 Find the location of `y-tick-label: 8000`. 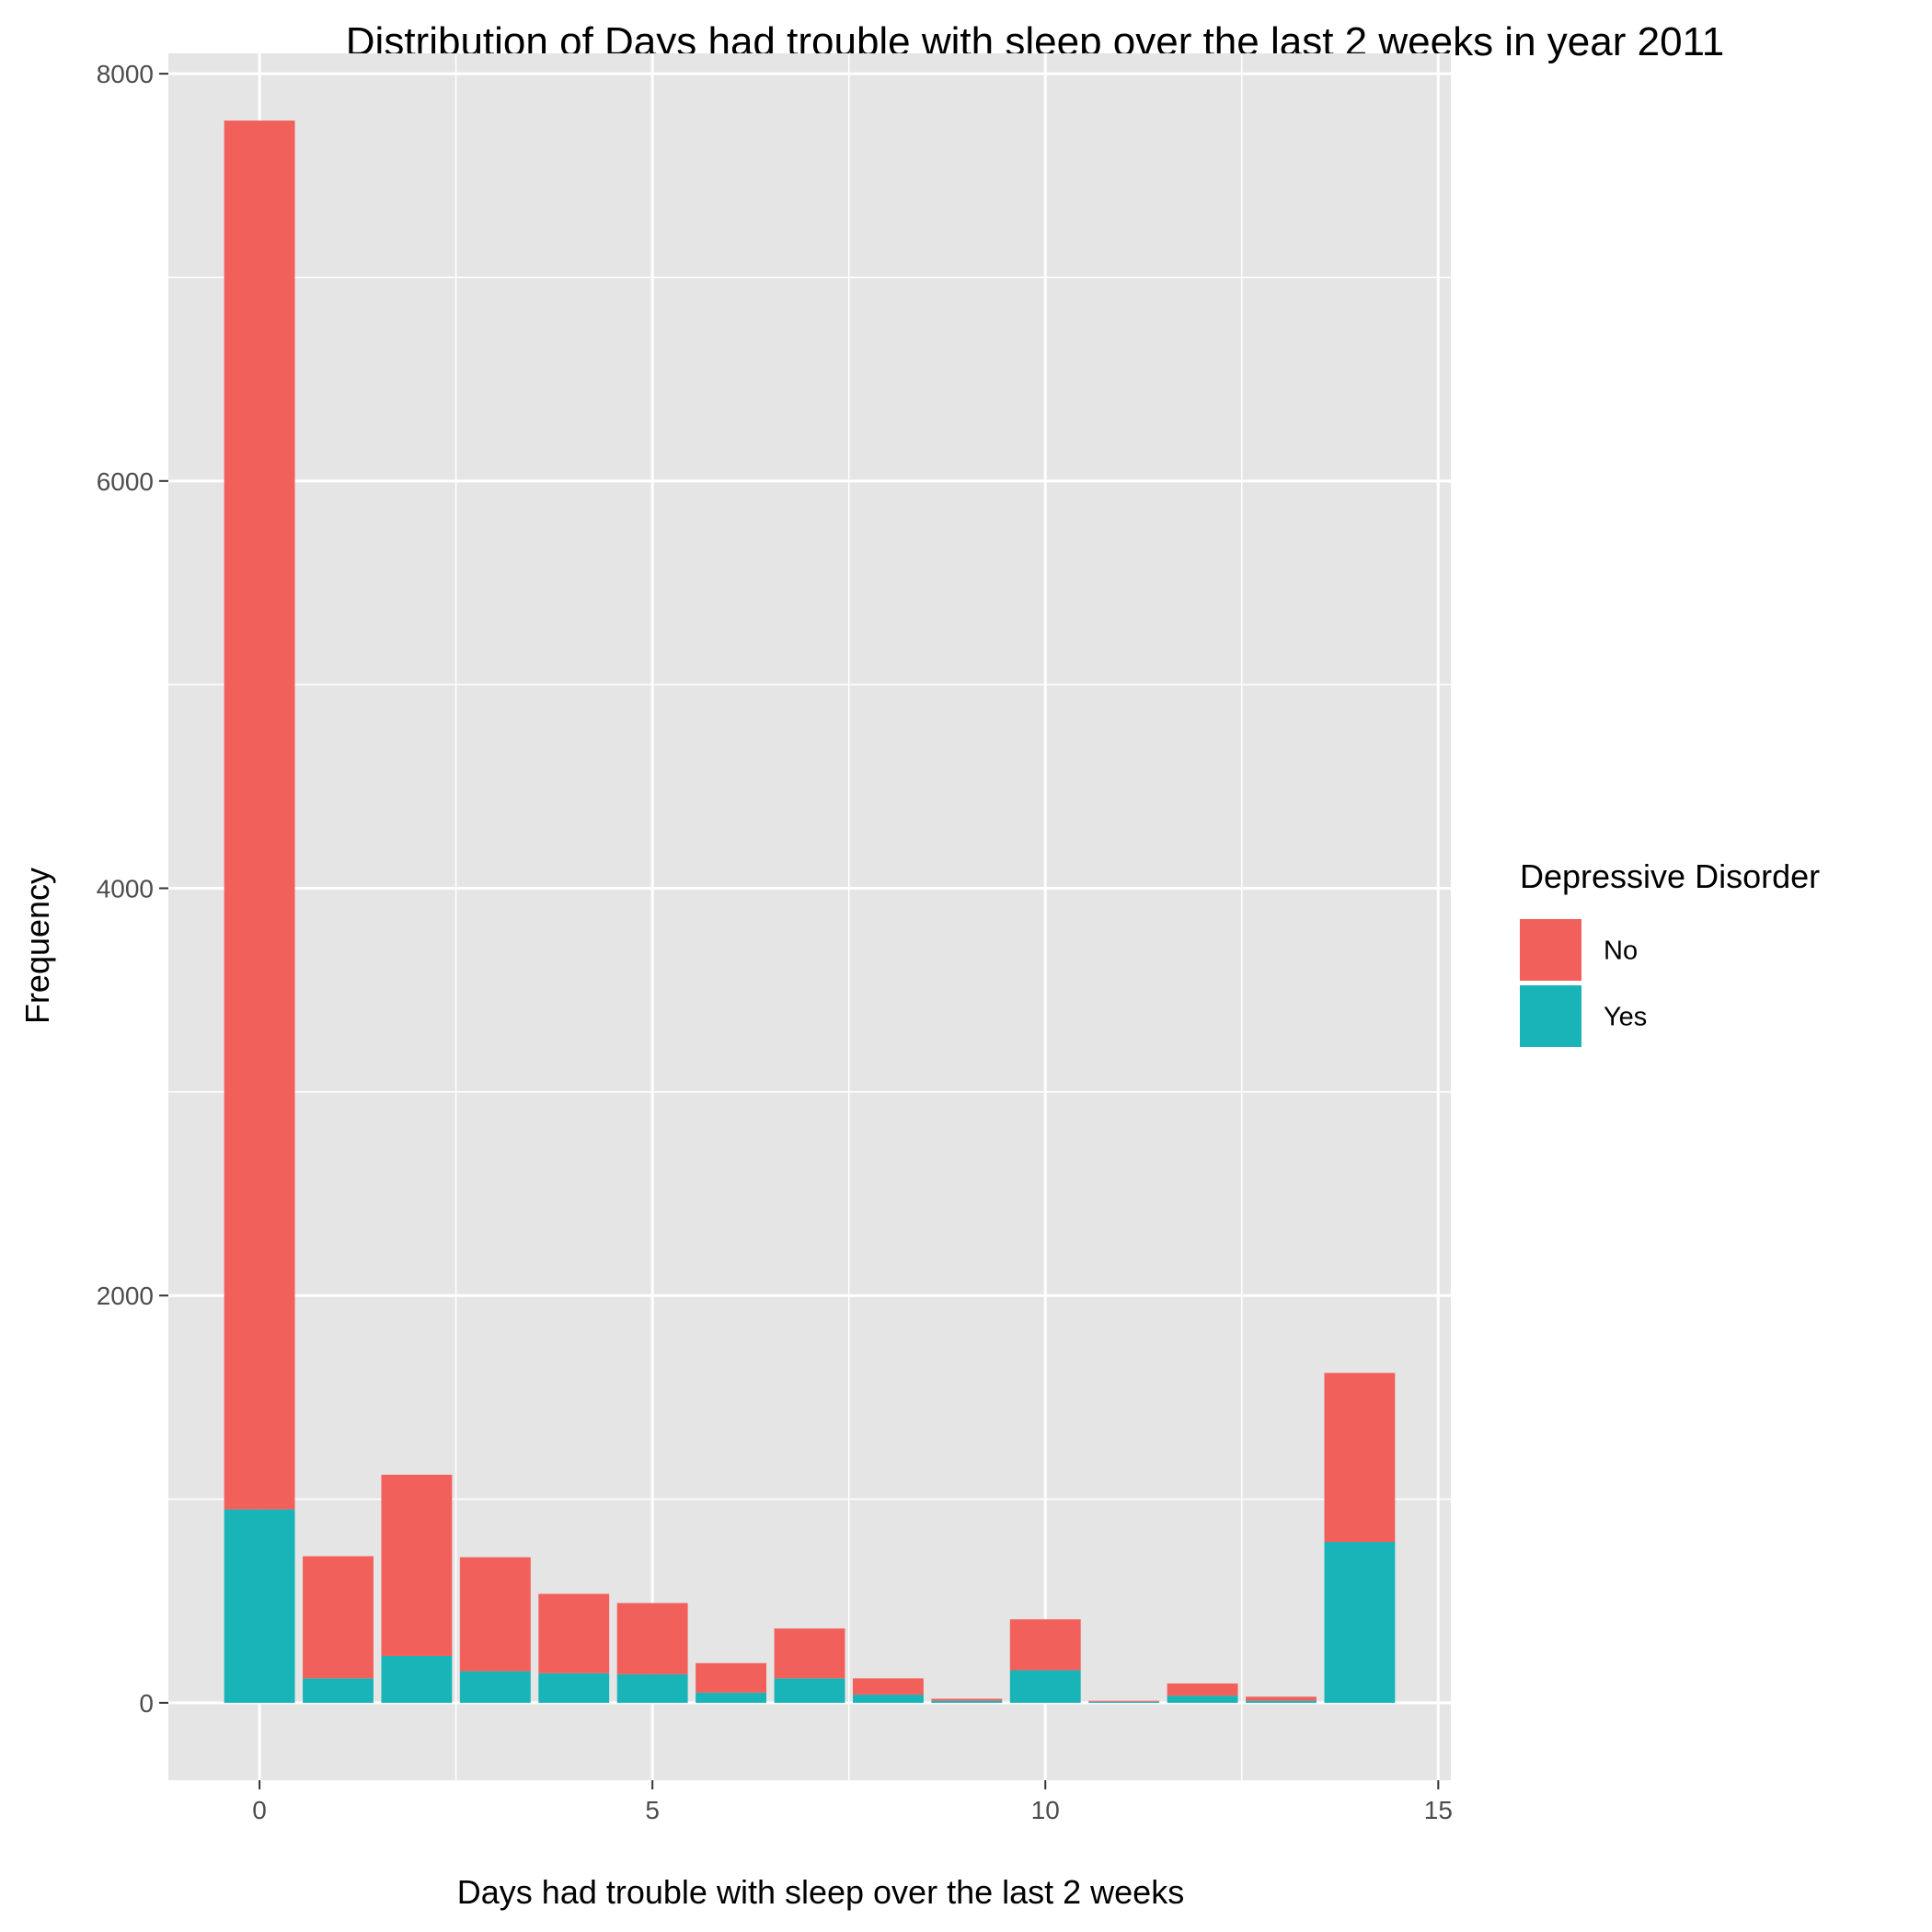

y-tick-label: 8000 is located at coordinates (126, 74).